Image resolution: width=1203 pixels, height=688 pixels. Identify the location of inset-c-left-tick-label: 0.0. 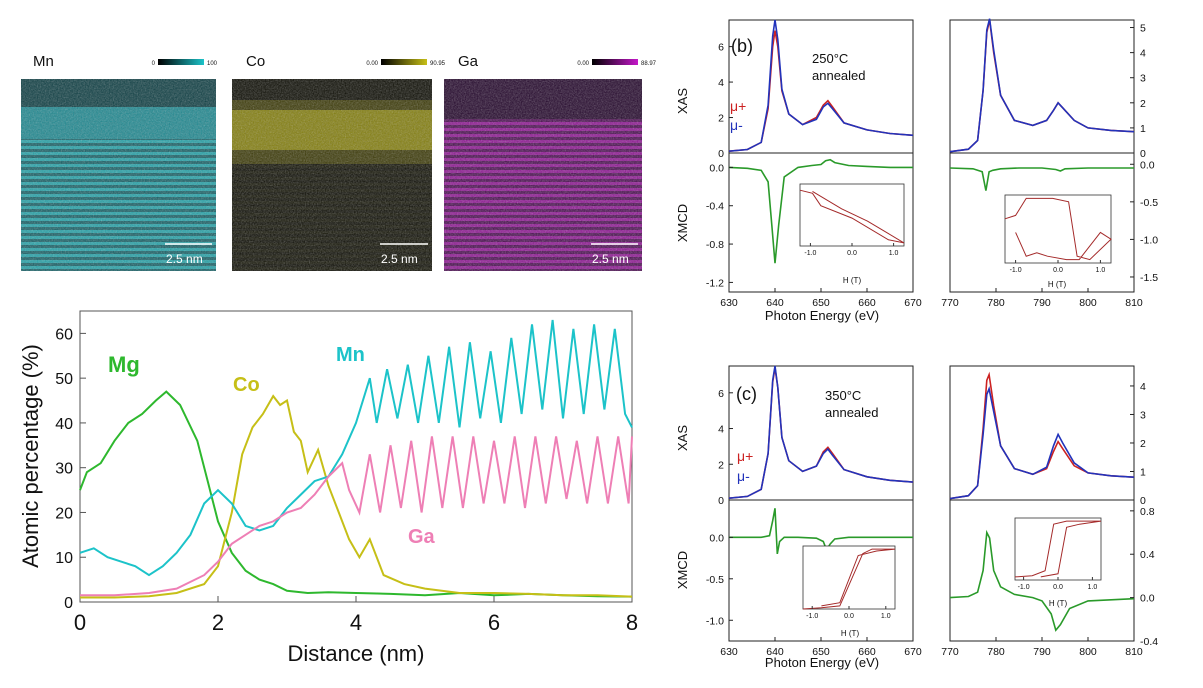
(849, 616).